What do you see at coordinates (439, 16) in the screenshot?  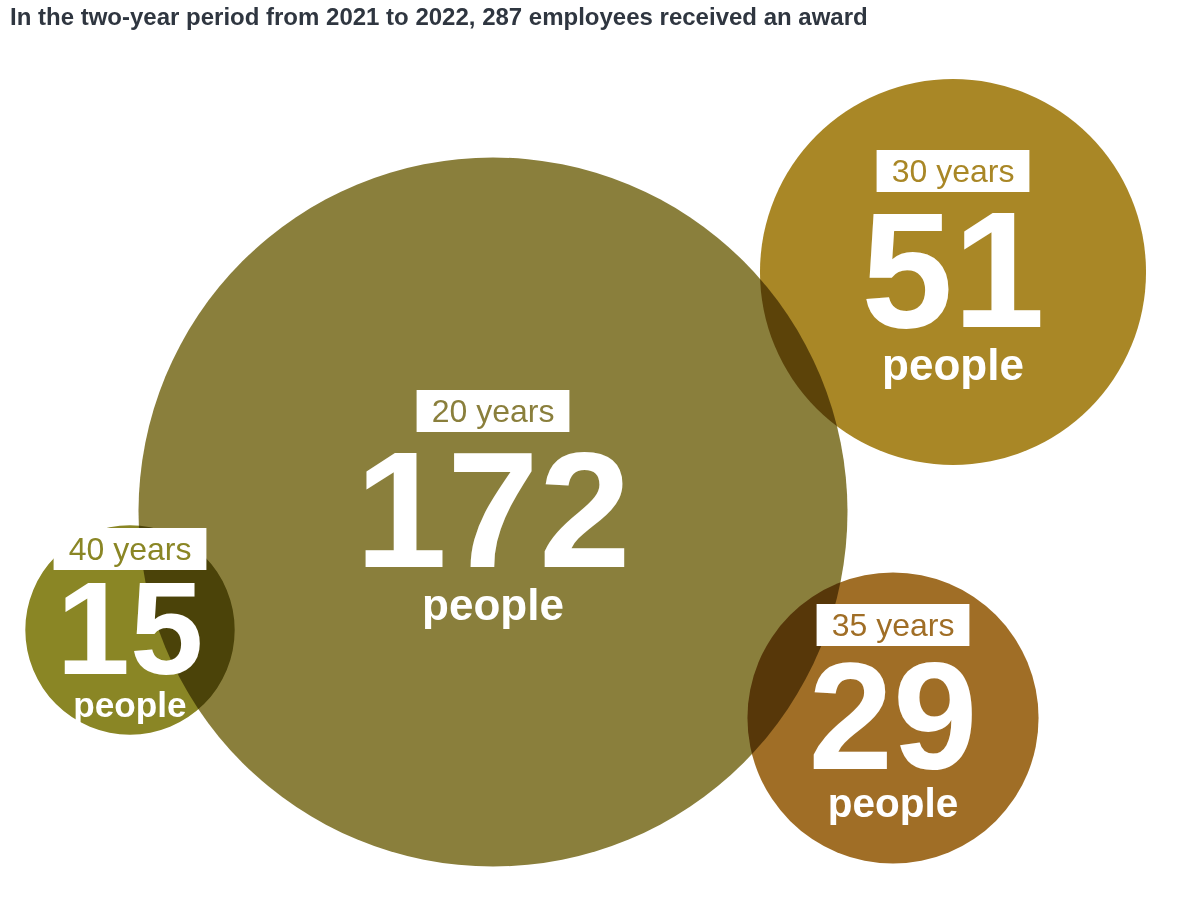 I see `text: In the two-year period from 2021 to 2022, 287 employees received an award` at bounding box center [439, 16].